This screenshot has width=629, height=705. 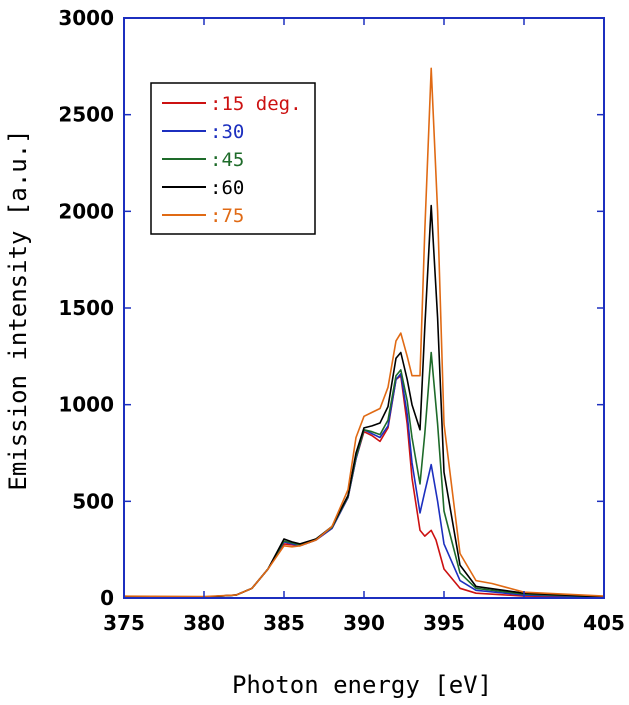 What do you see at coordinates (227, 188) in the screenshot?
I see `legend-label-3: :60` at bounding box center [227, 188].